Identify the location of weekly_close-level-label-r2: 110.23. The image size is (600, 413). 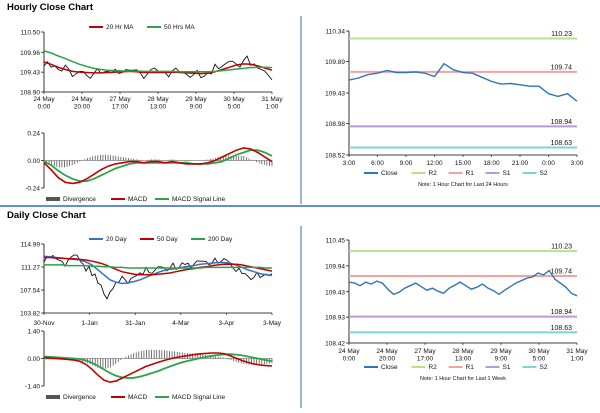
(561, 247).